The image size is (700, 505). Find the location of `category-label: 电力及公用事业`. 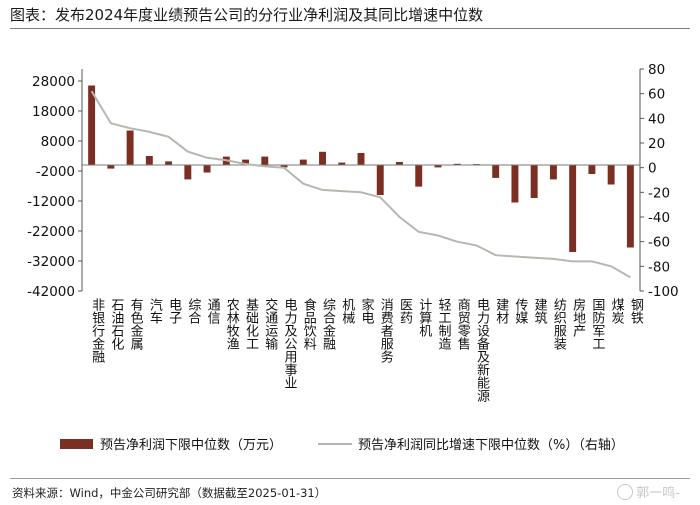

category-label: 电力及公用事业 is located at coordinates (290, 343).